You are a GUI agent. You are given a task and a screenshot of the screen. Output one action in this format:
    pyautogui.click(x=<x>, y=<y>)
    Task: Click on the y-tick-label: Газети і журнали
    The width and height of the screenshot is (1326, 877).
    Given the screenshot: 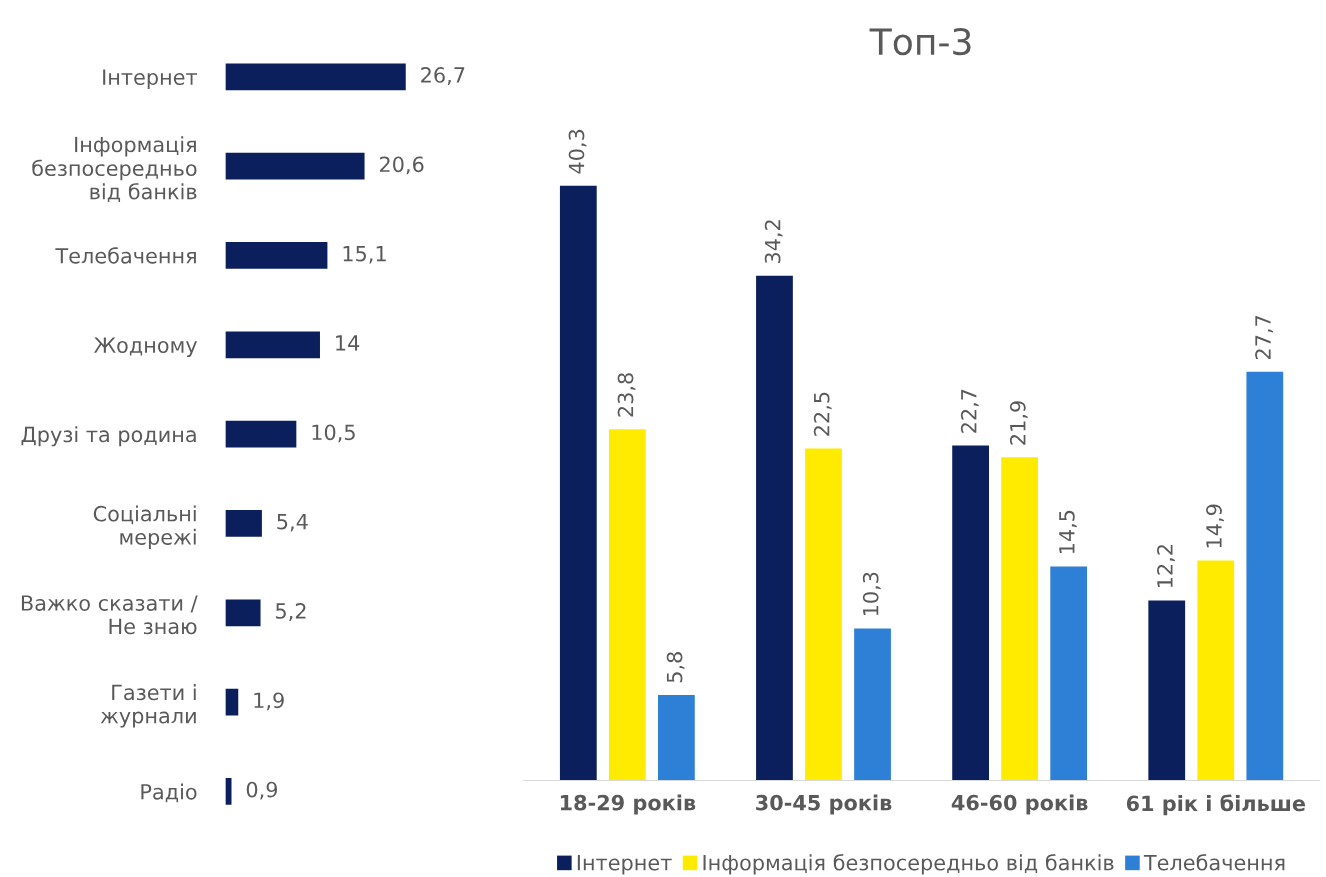 What is the action you would take?
    pyautogui.click(x=148, y=706)
    